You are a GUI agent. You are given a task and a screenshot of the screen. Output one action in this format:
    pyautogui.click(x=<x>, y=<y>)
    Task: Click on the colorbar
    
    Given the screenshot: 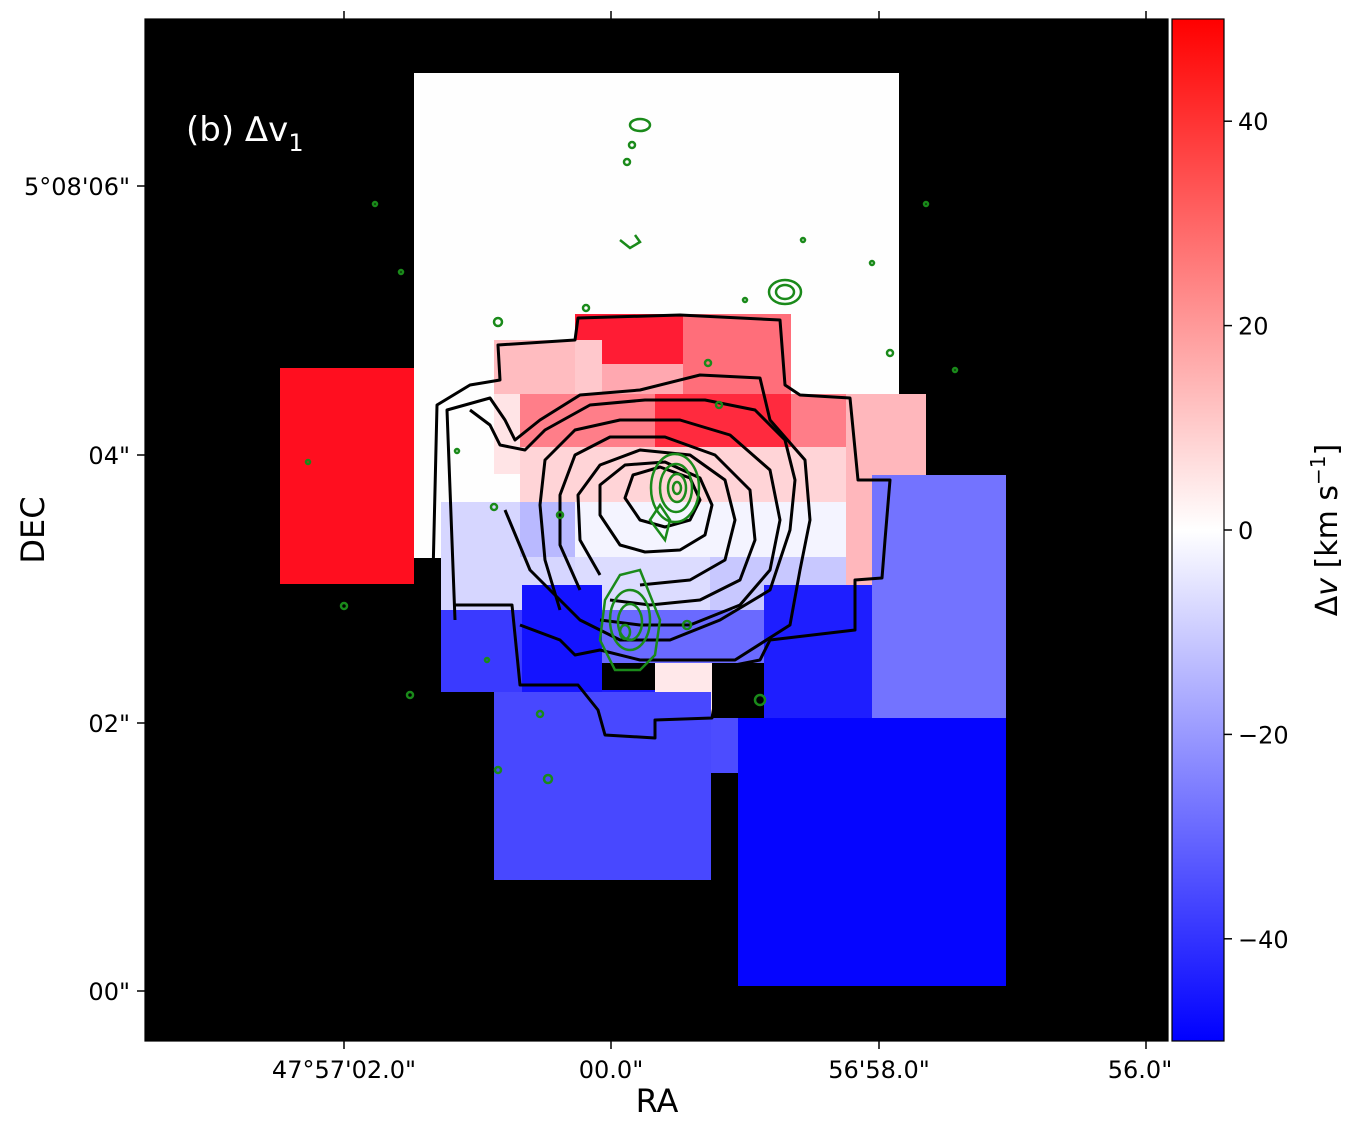 What is the action you would take?
    pyautogui.click(x=1198, y=530)
    